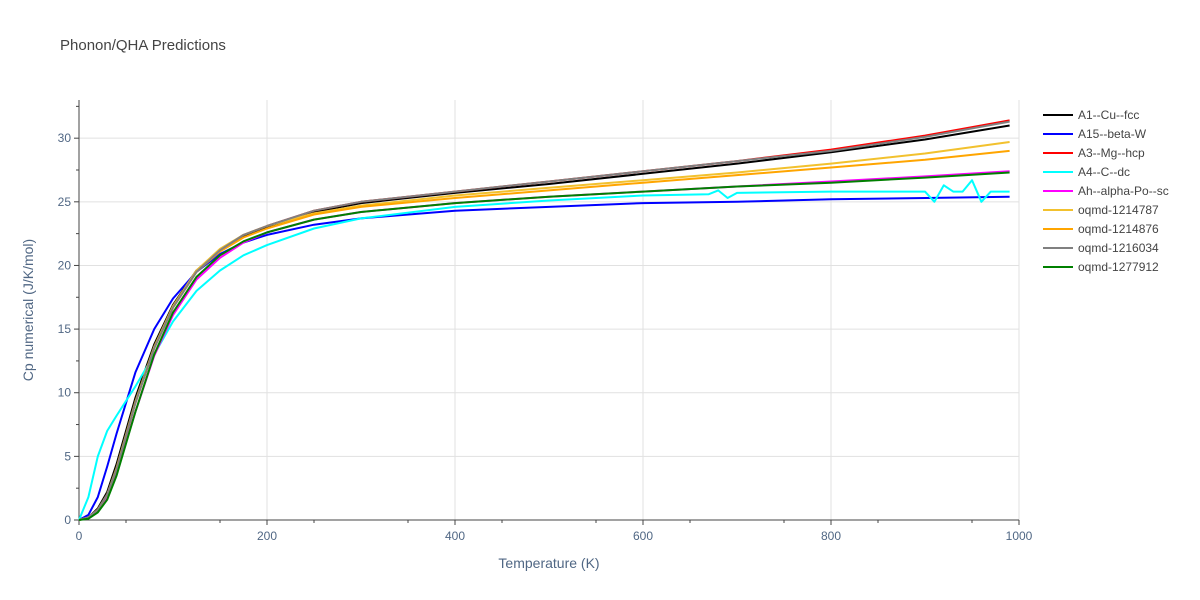  I want to click on legend-label: oqmd-1216034, so click(1118, 248).